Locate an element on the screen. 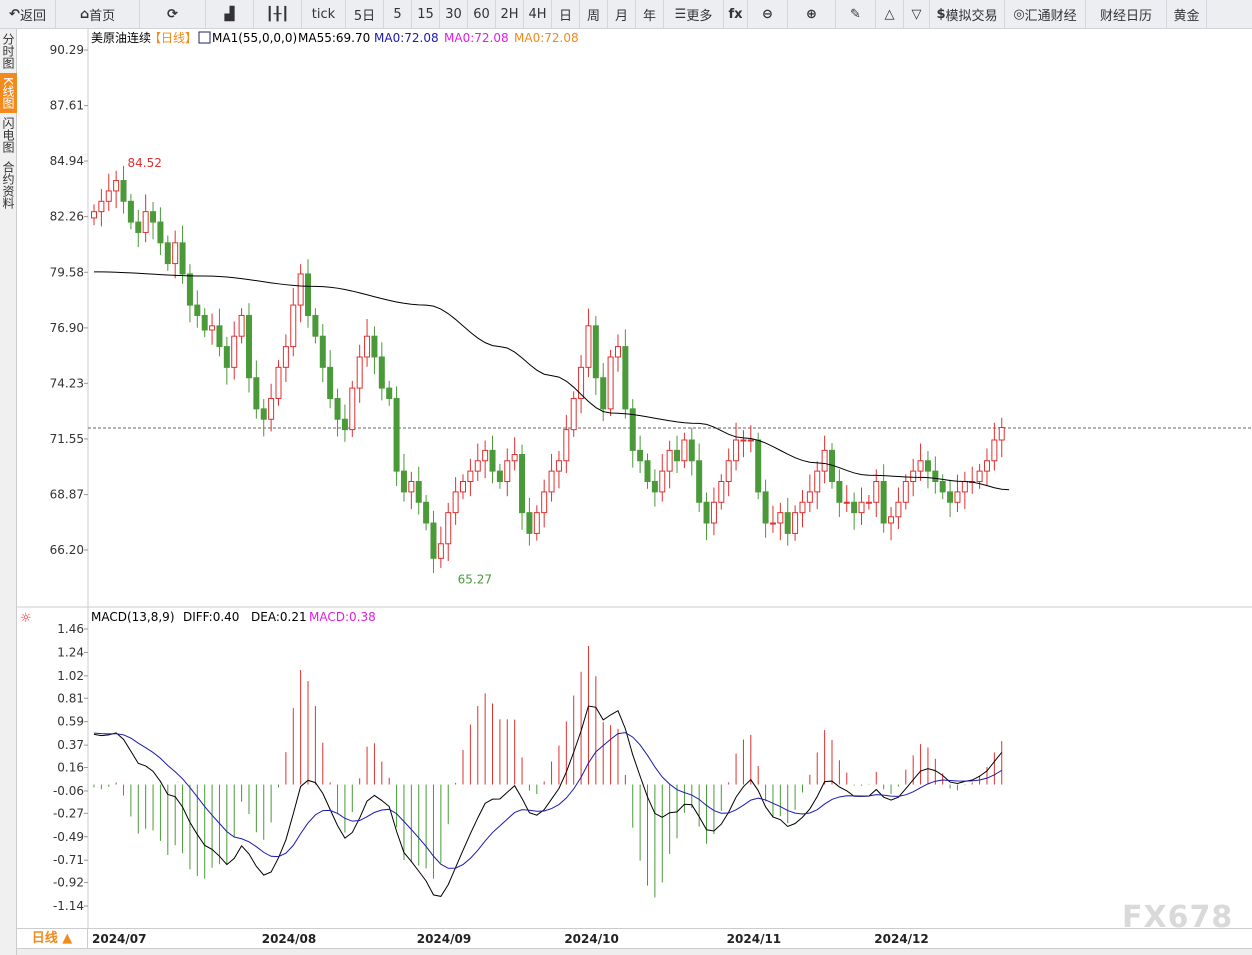 The height and width of the screenshot is (955, 1252). toolbar-btn-item-26: 财经日历 is located at coordinates (1126, 14).